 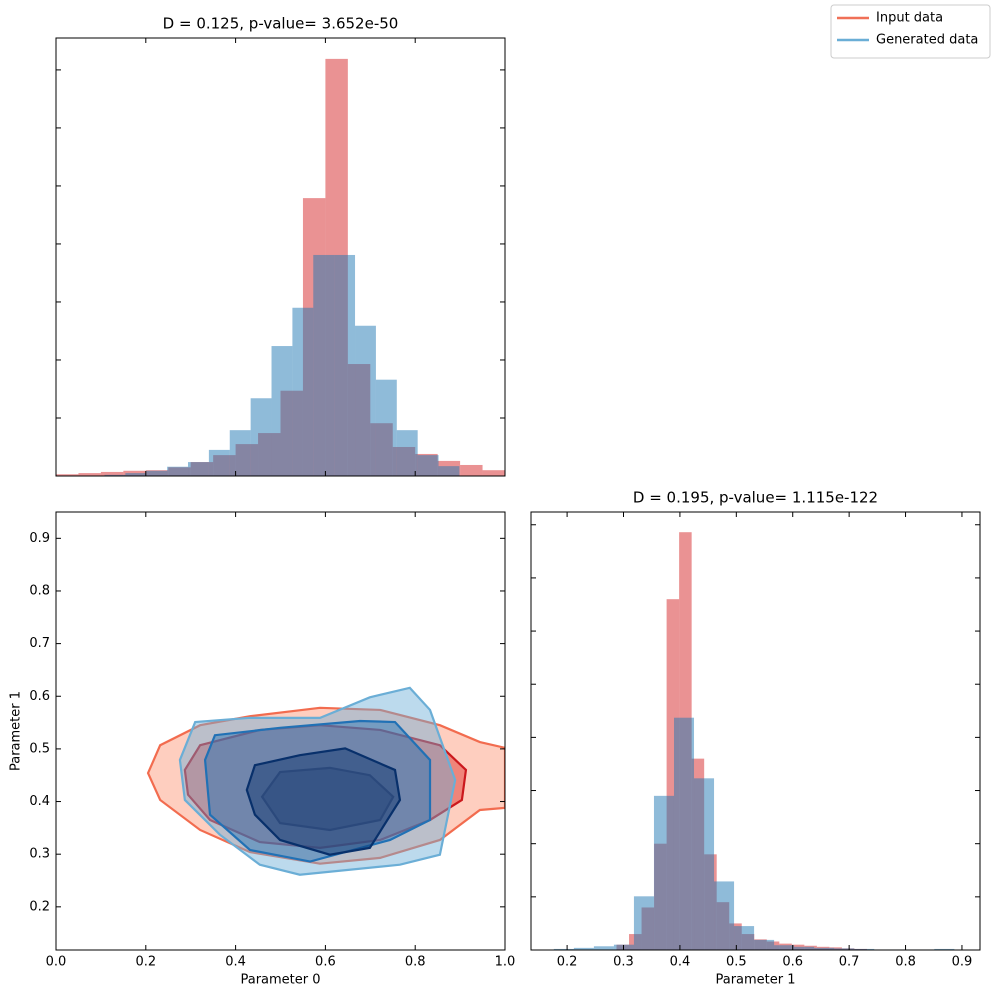 What do you see at coordinates (849, 962) in the screenshot?
I see `x-tick-label: 0.7` at bounding box center [849, 962].